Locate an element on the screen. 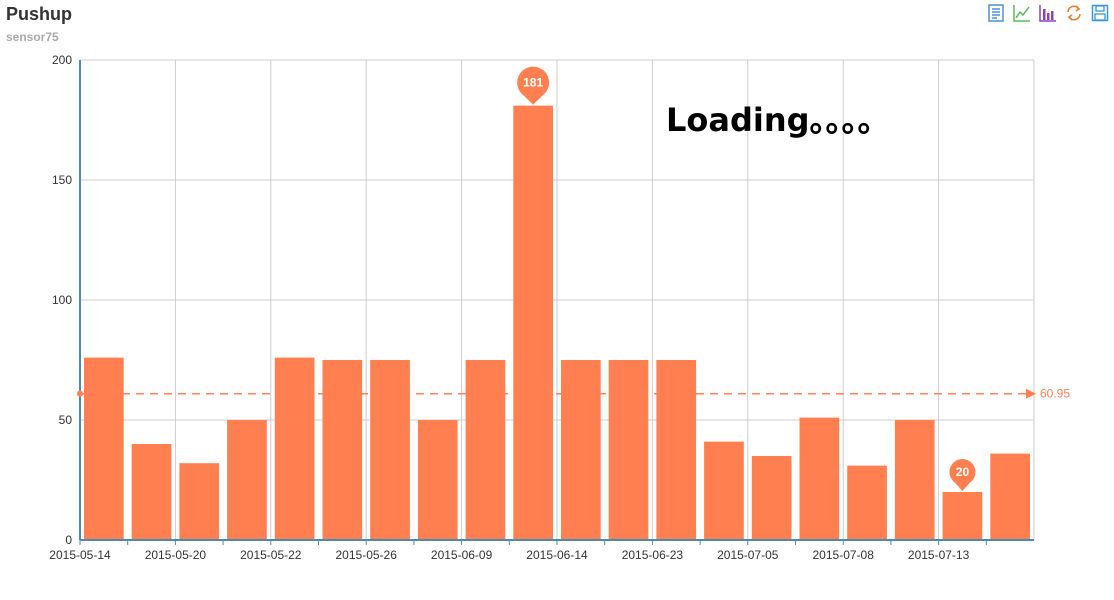  toolbox is located at coordinates (1048, 13).